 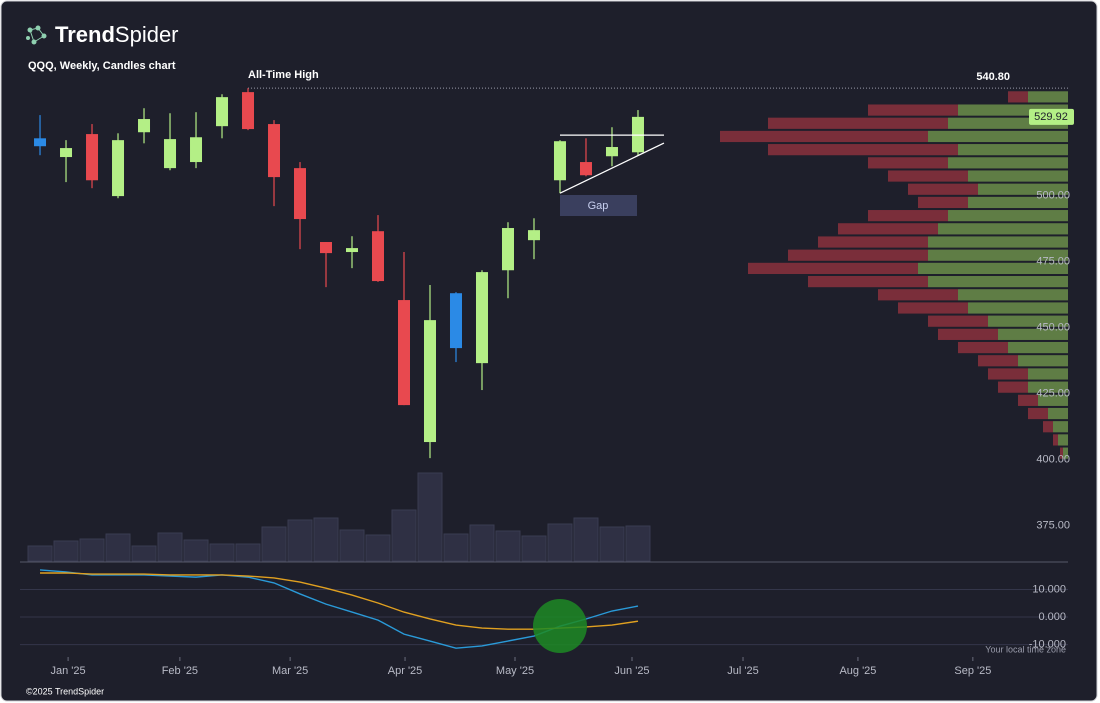 What do you see at coordinates (147, 34) in the screenshot?
I see `logo-light: Spider` at bounding box center [147, 34].